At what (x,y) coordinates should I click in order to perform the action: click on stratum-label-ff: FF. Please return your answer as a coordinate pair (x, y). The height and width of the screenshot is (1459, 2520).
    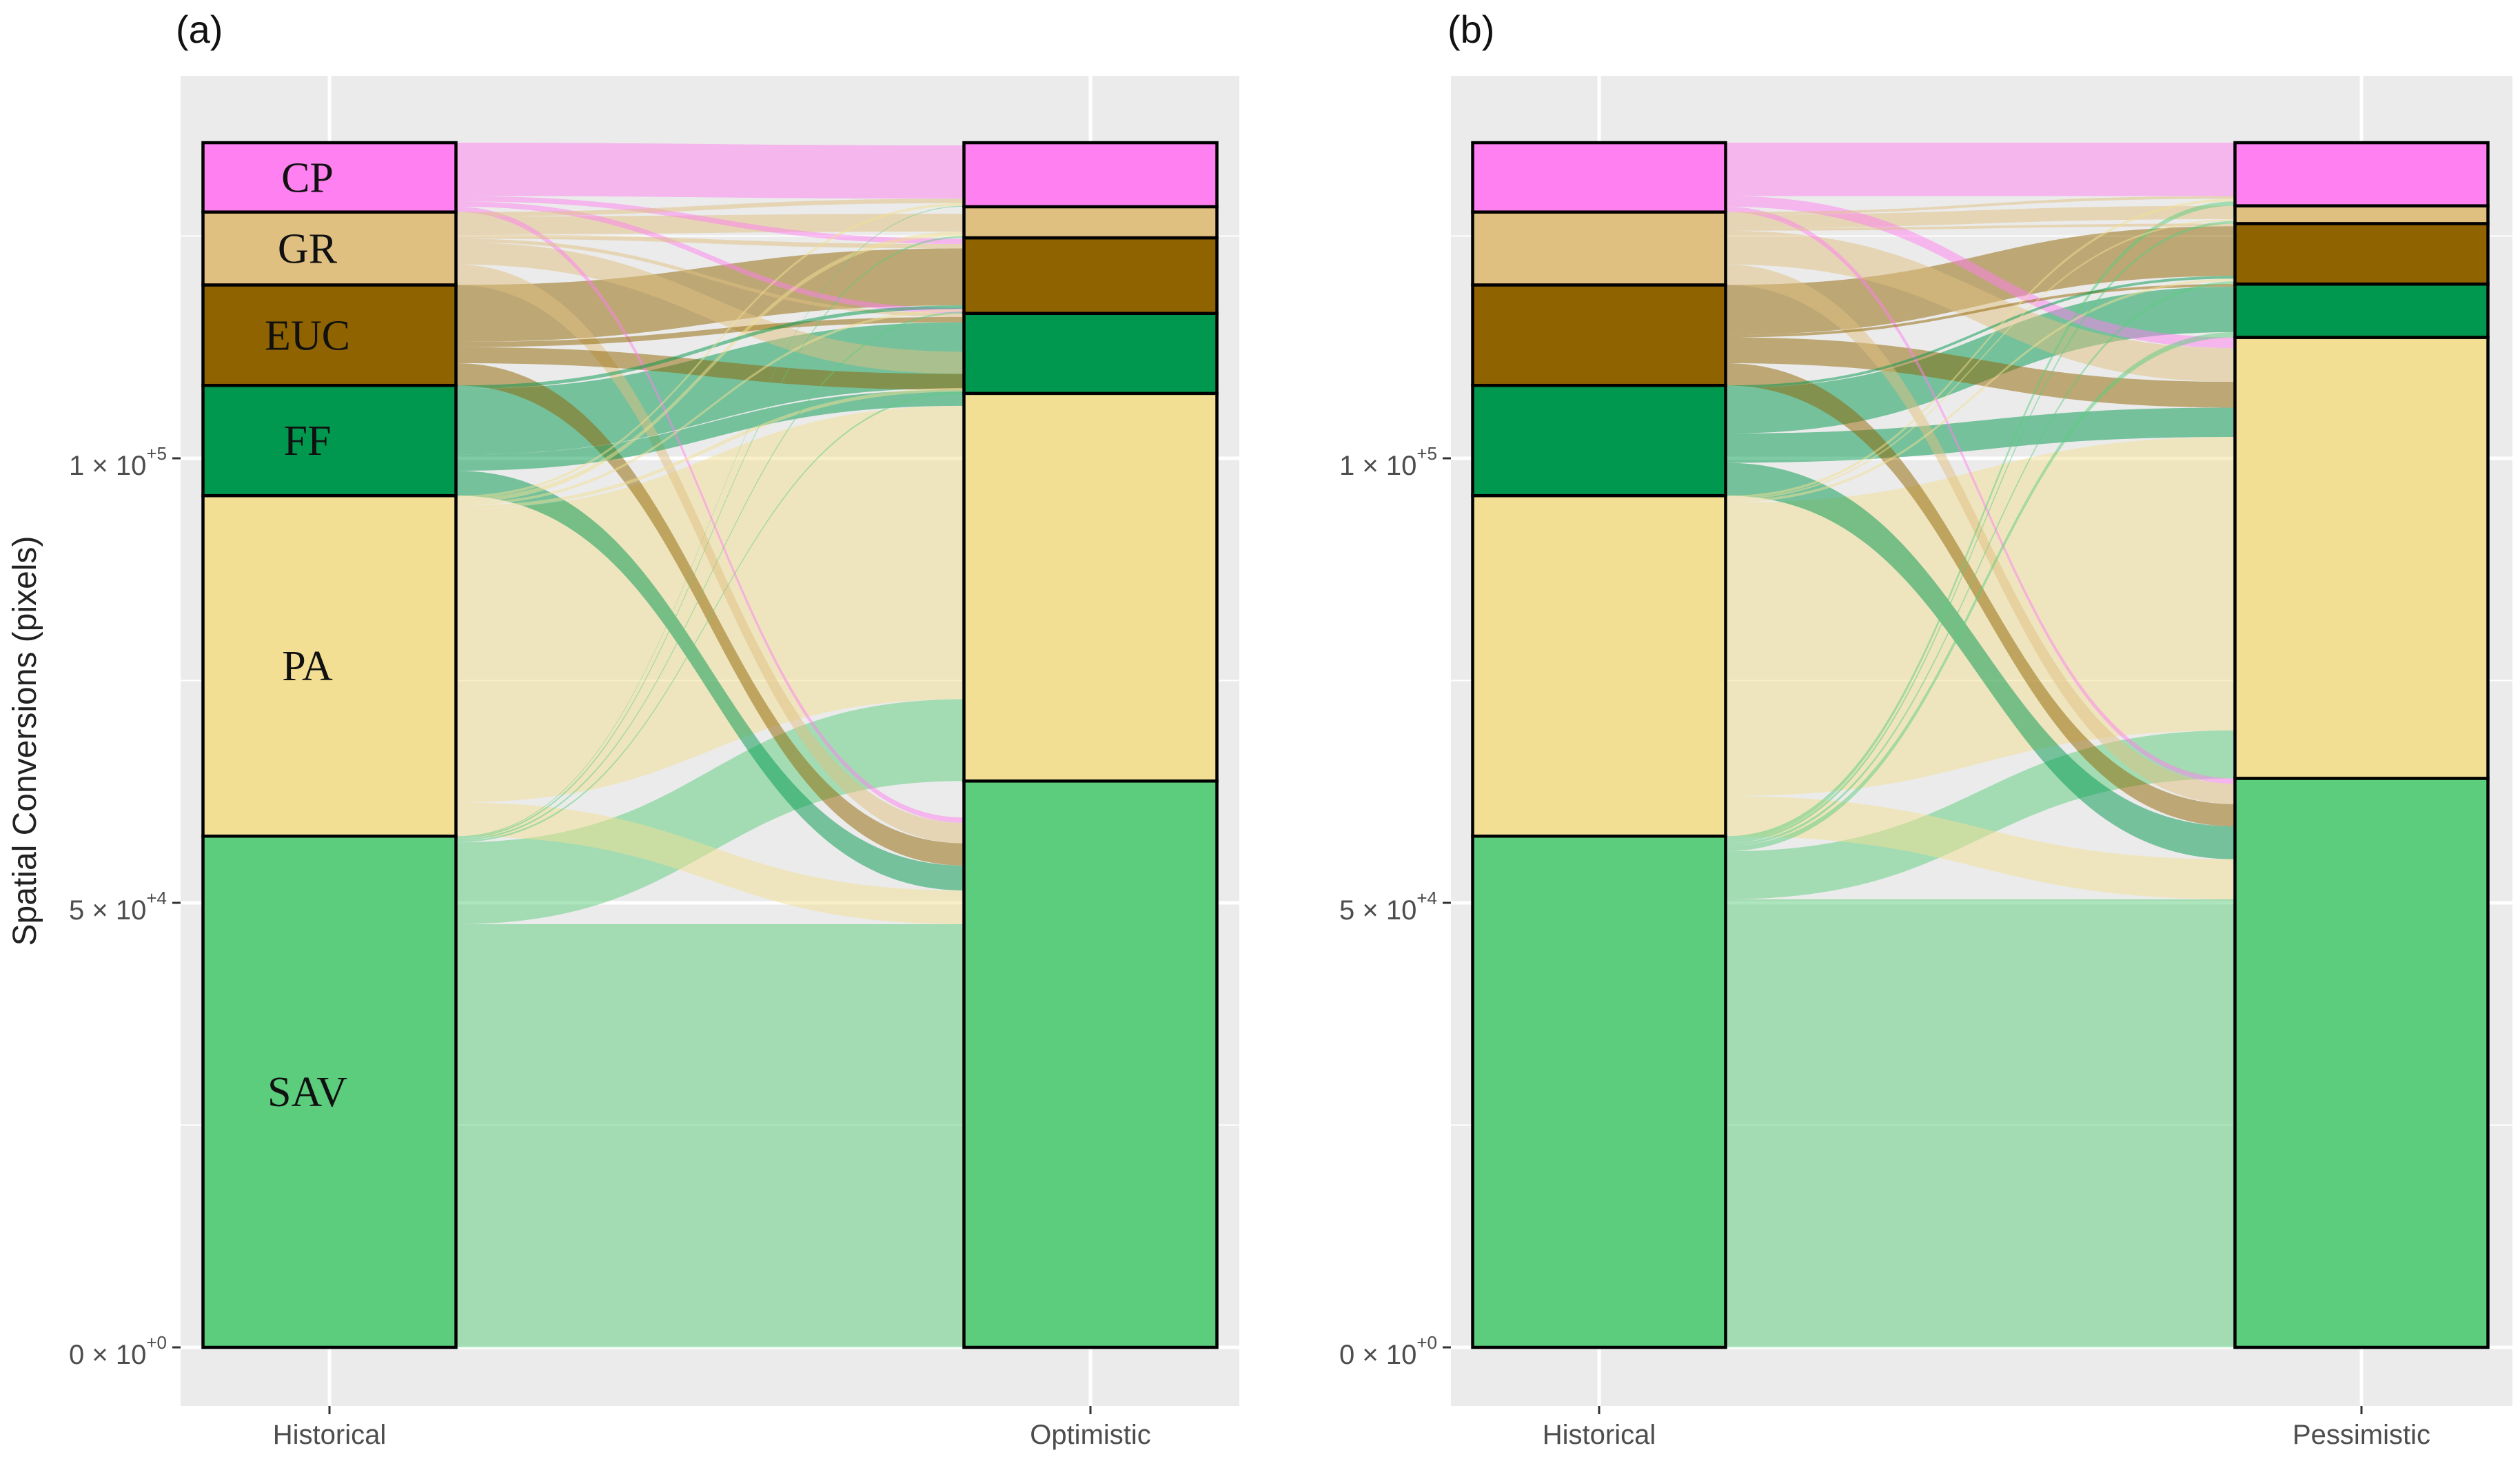
    Looking at the image, I should click on (308, 441).